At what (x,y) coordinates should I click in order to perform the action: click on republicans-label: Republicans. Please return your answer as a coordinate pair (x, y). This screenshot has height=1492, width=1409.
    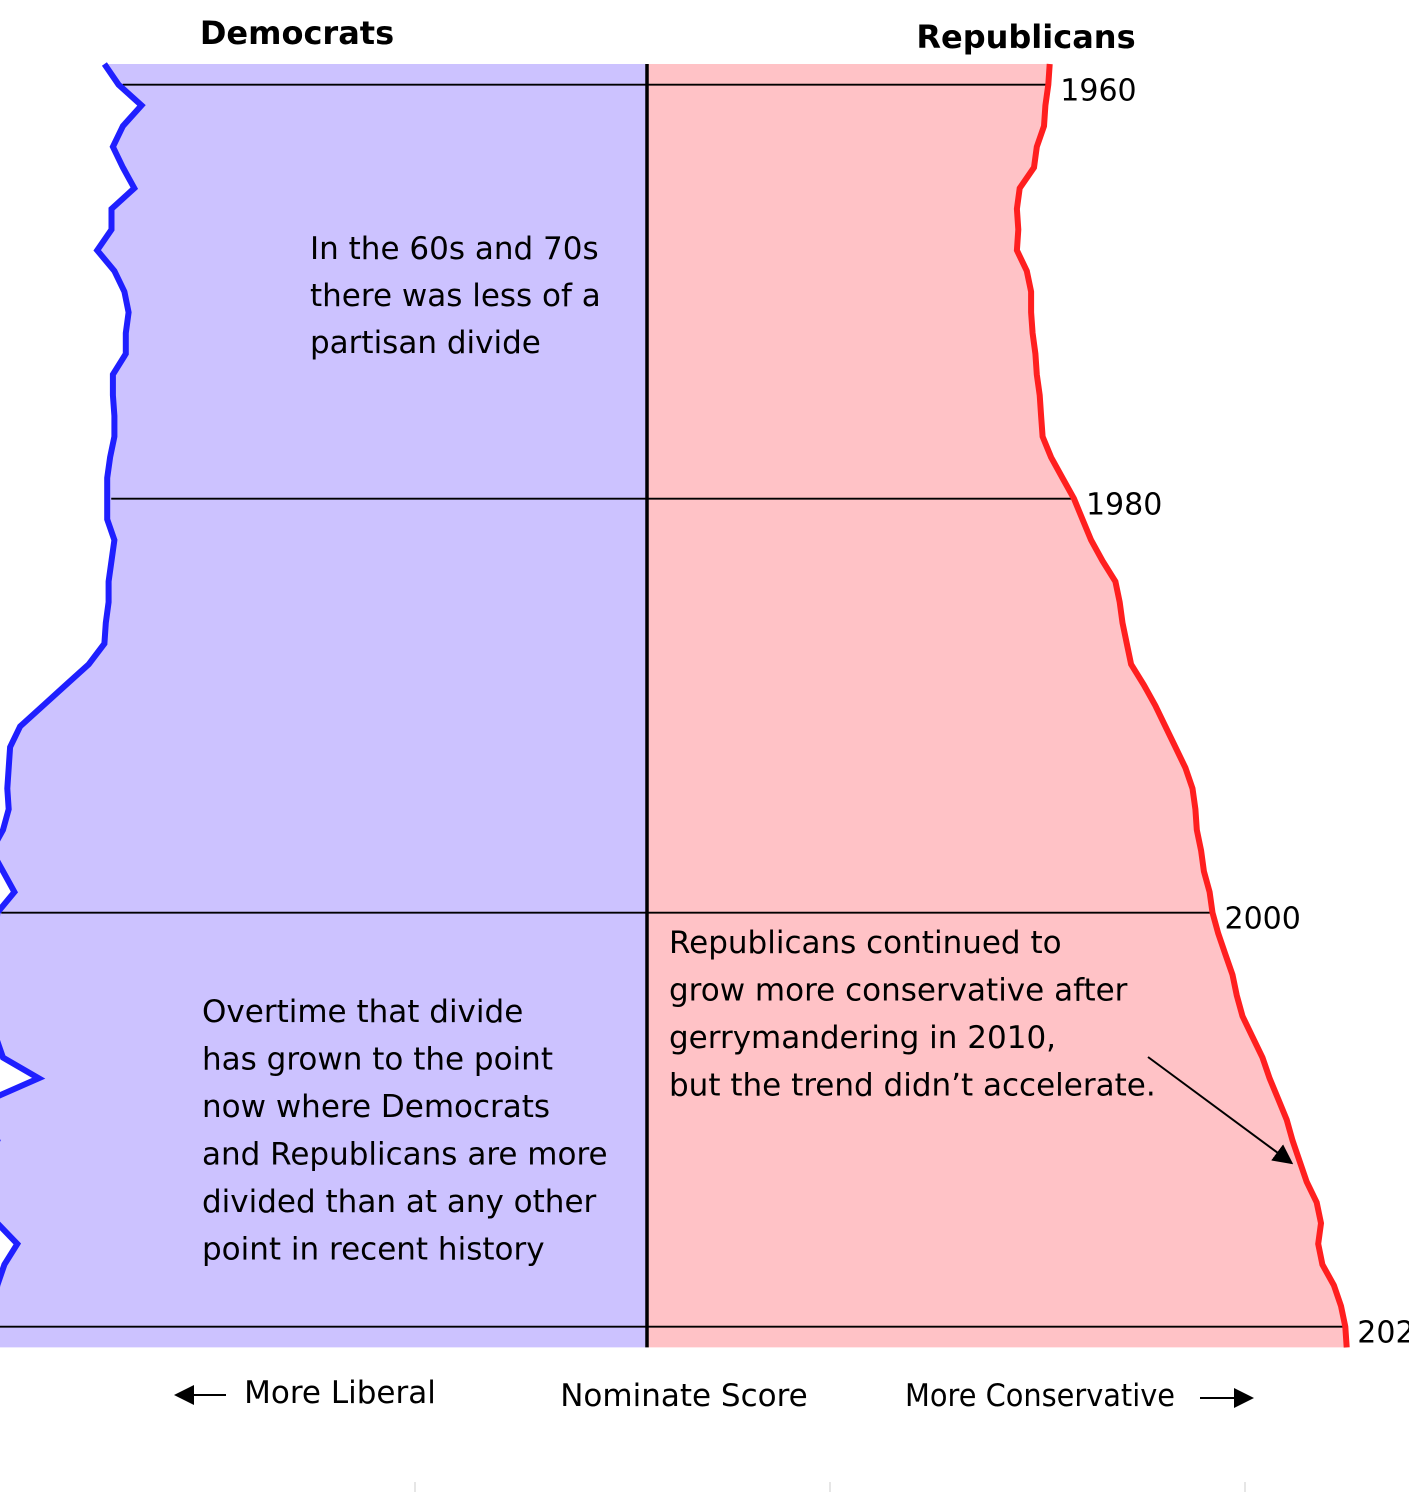
    Looking at the image, I should click on (1025, 37).